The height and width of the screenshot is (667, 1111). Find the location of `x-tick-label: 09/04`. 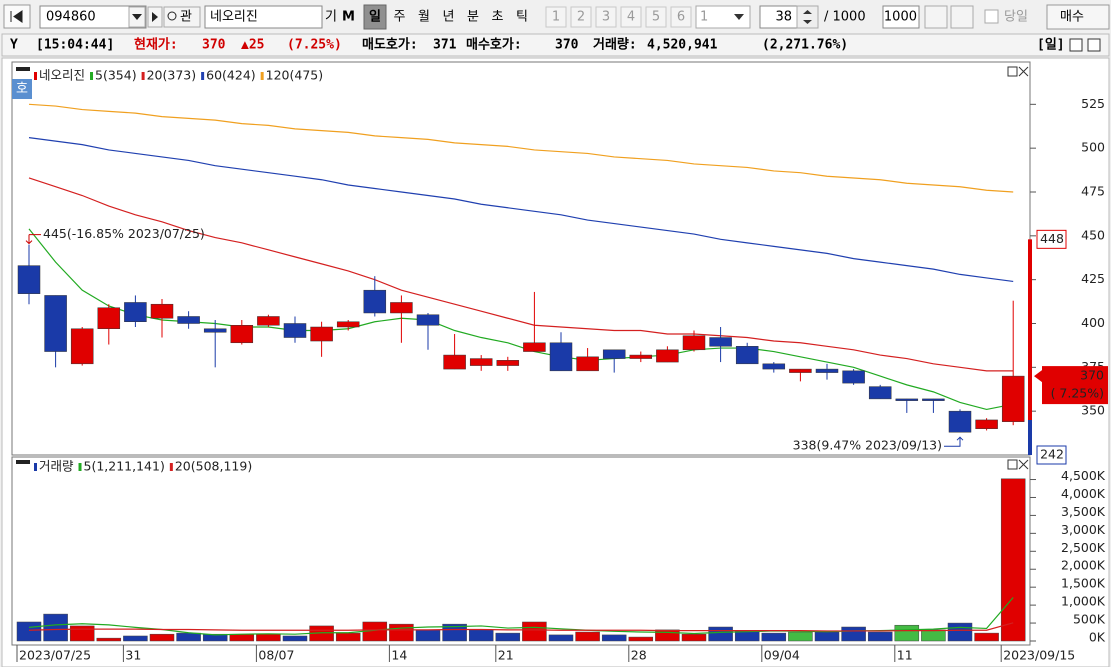

x-tick-label: 09/04 is located at coordinates (782, 655).